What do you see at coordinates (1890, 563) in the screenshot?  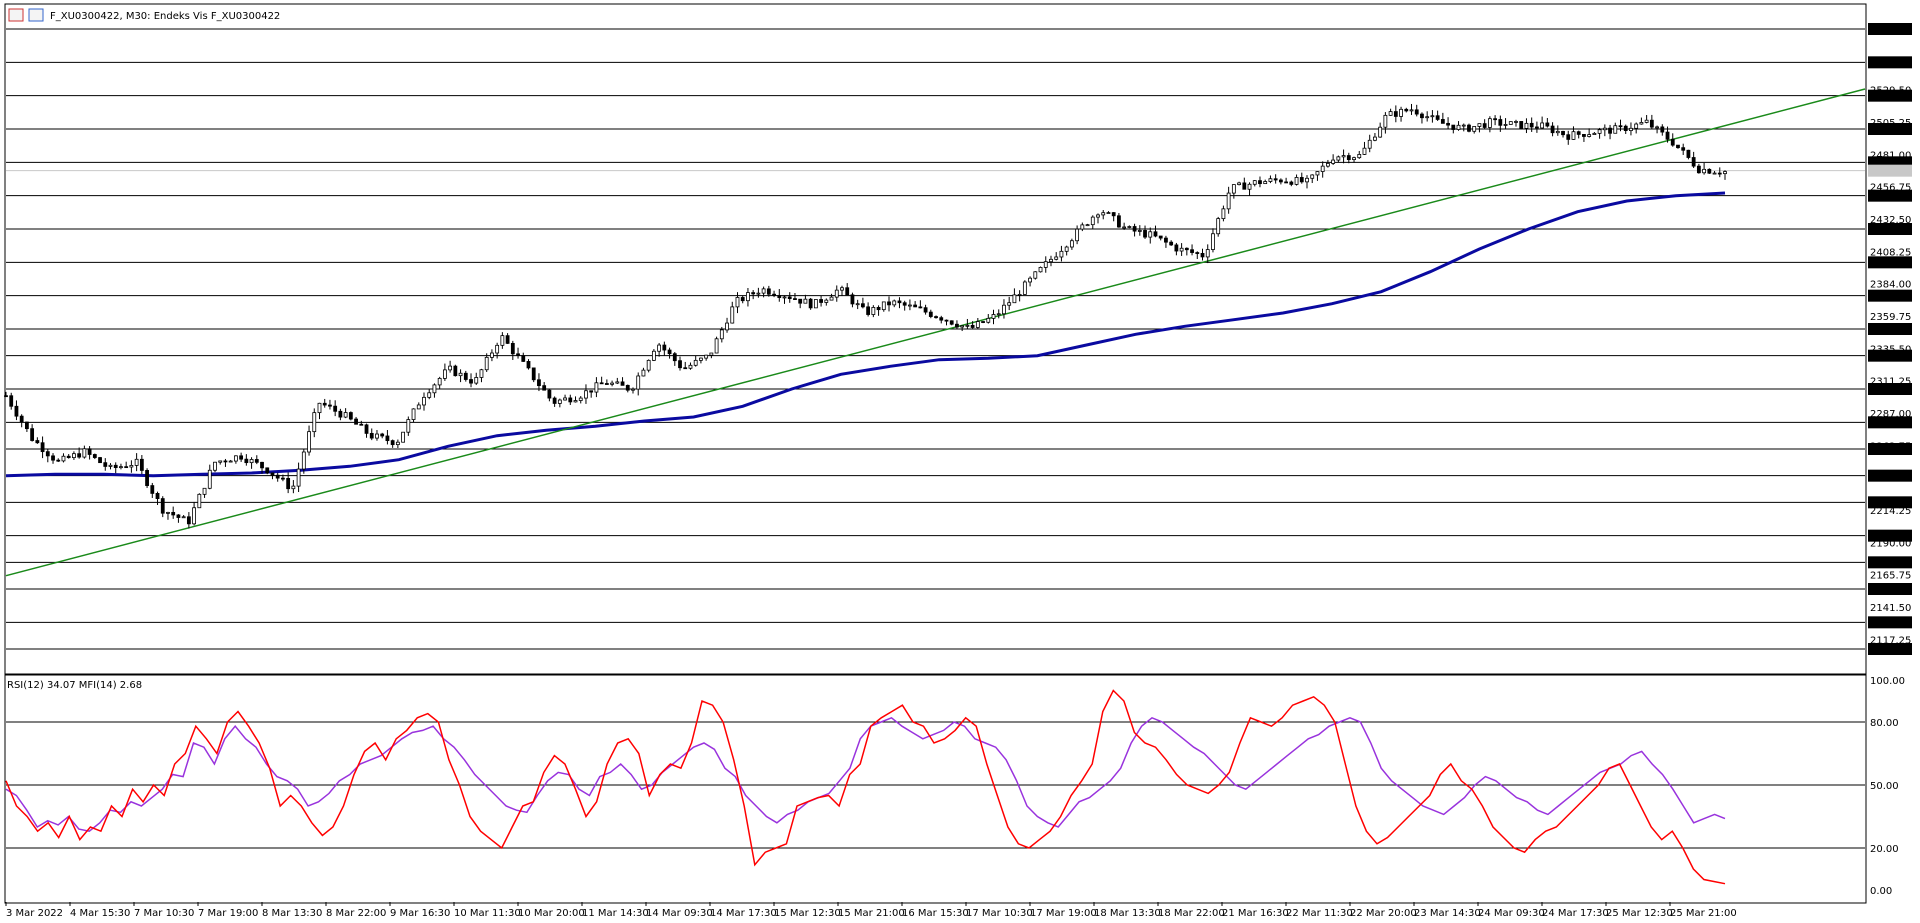 I see `price-label: 2175.00` at bounding box center [1890, 563].